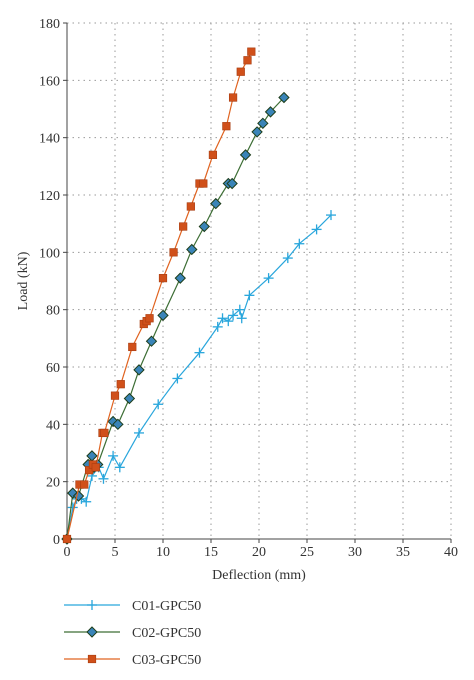 The image size is (474, 680). I want to click on y-tick-label: 100, so click(49, 253).